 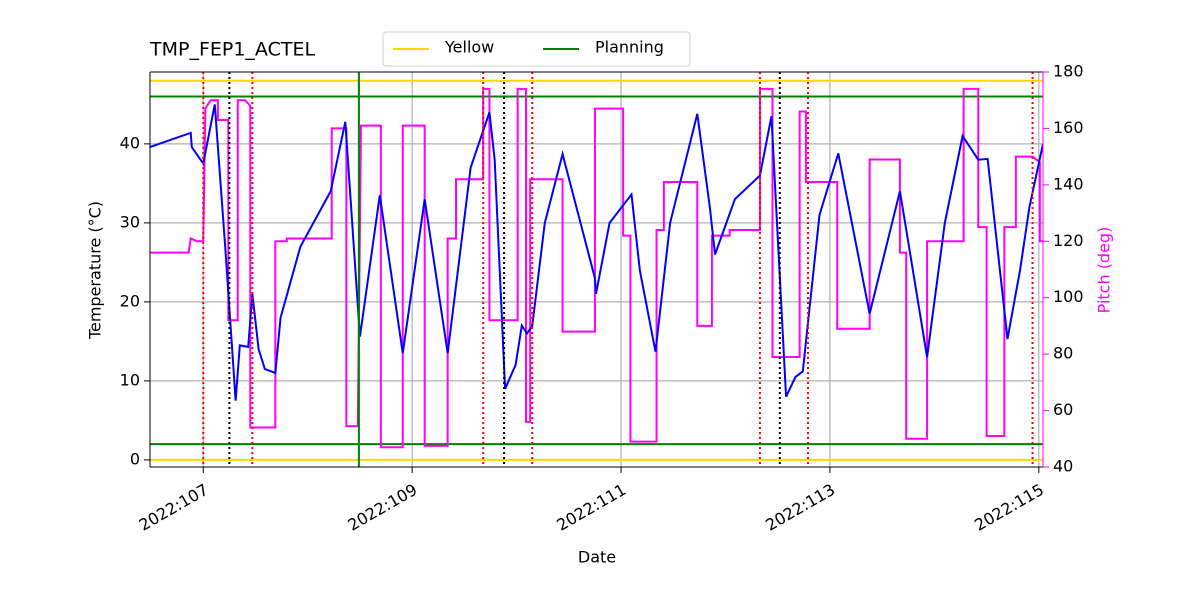 I want to click on y-axis-label: Temperature (°C), so click(x=95, y=270).